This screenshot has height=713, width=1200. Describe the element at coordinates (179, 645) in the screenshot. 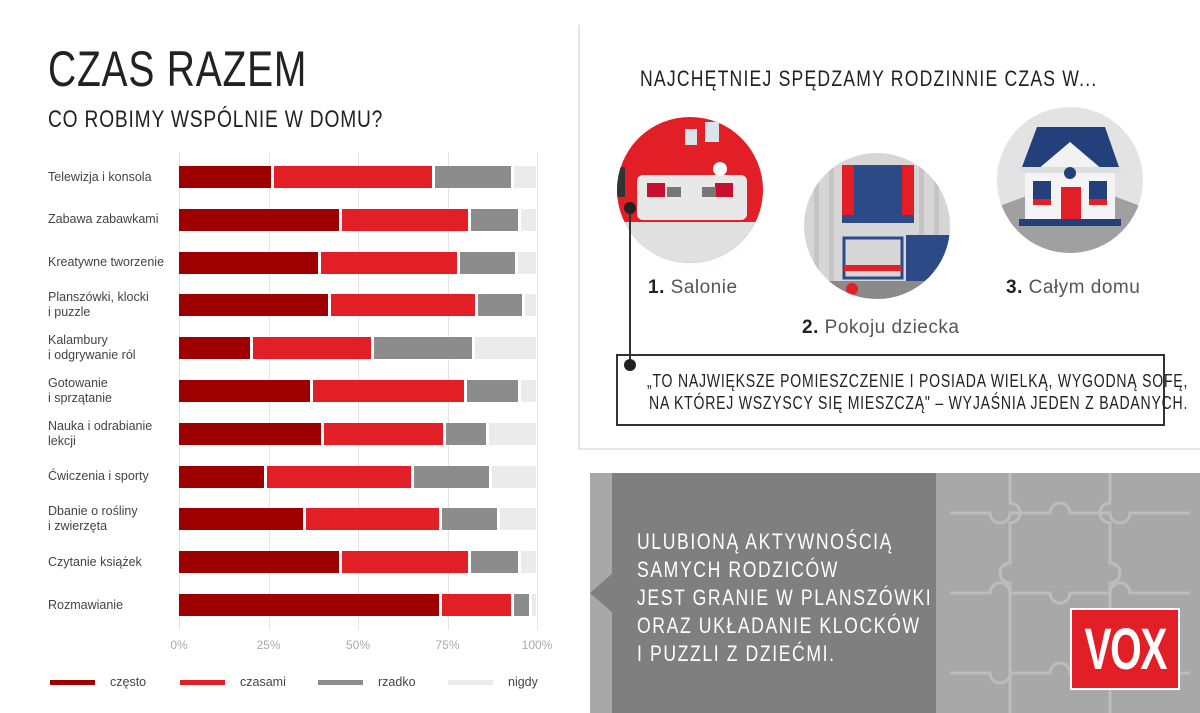

I see `x-tick-label: 0%` at that location.